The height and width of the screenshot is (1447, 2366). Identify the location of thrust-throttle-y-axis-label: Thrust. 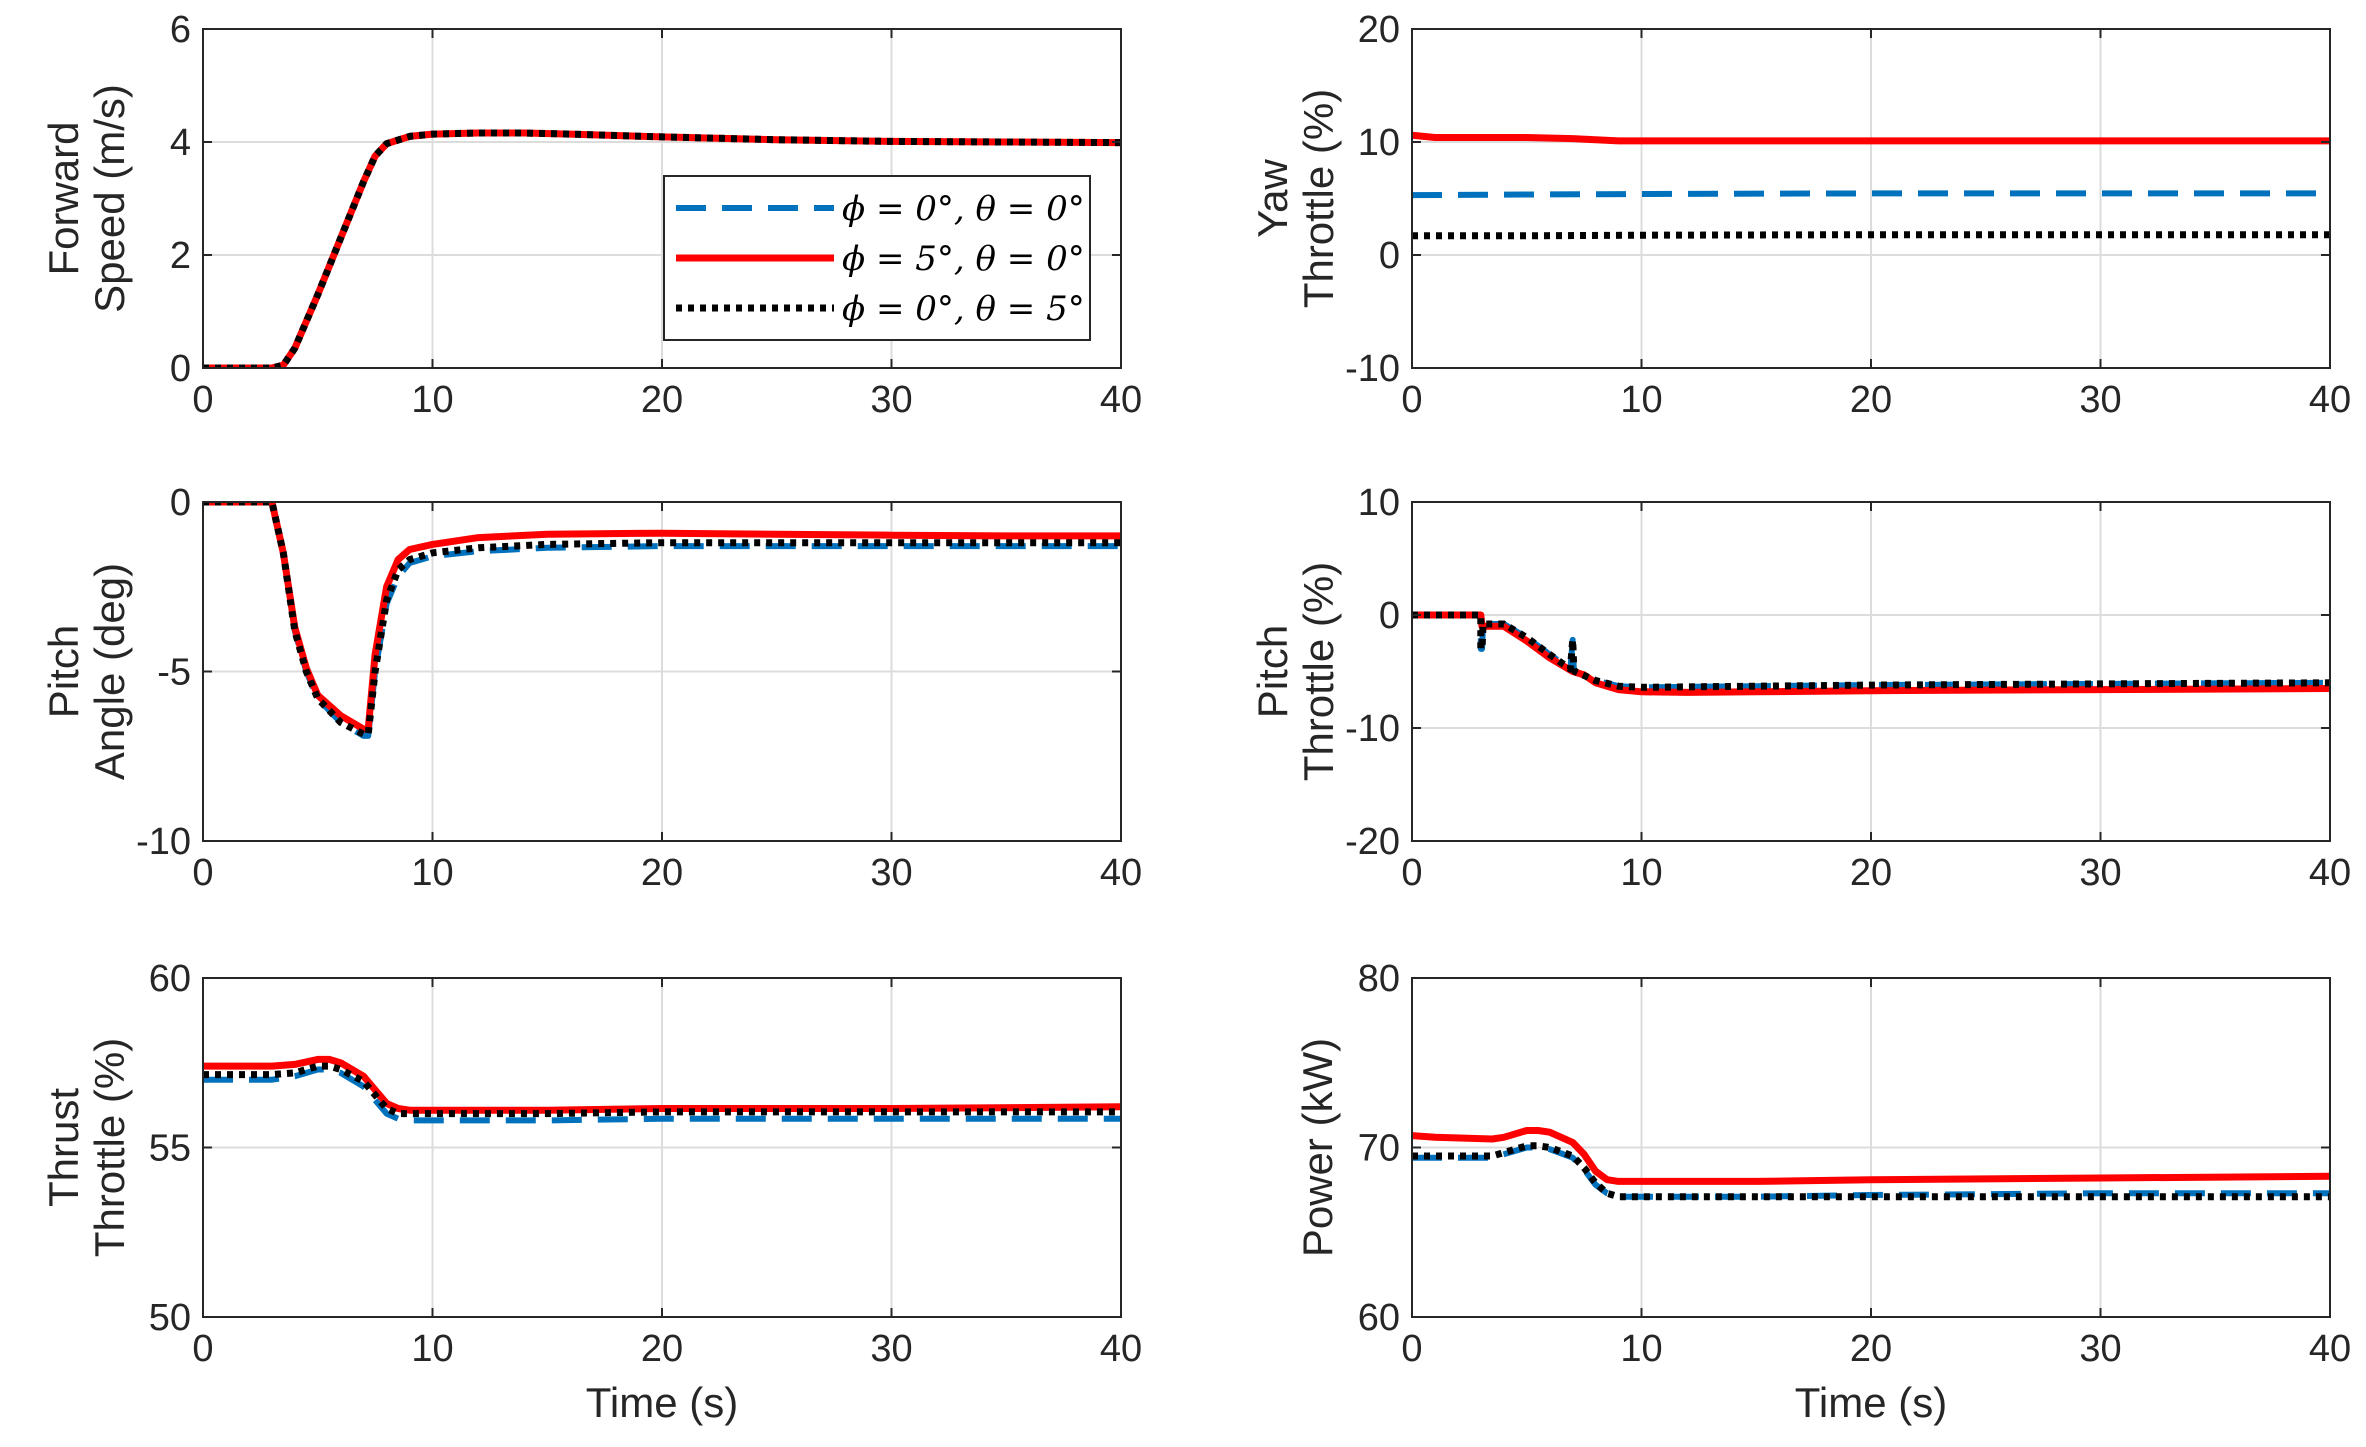
(63, 1147).